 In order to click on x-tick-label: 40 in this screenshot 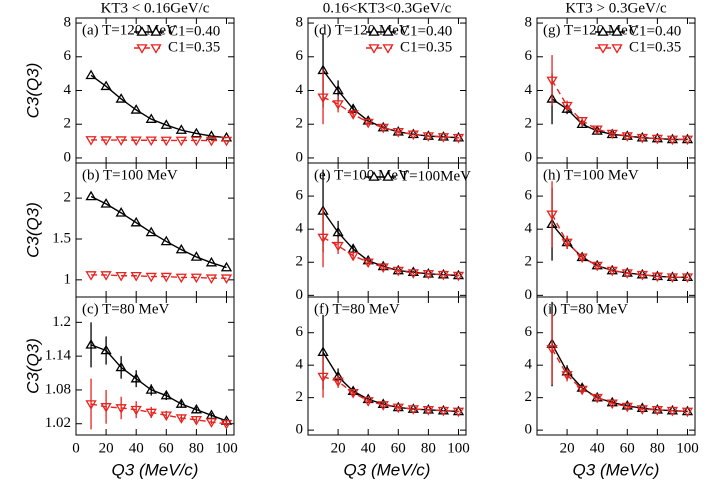, I will do `click(597, 448)`.